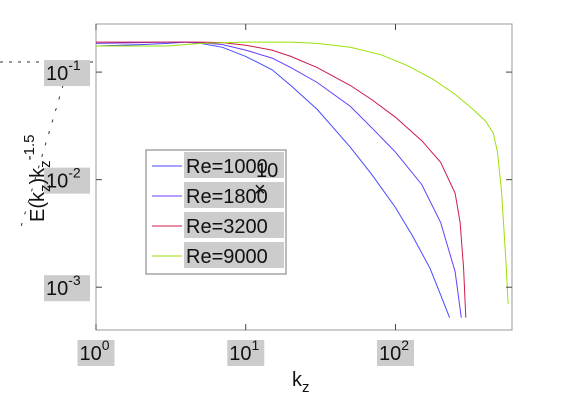 The image size is (562, 402). Describe the element at coordinates (267, 171) in the screenshot. I see `legend-overlay-text: 10` at that location.